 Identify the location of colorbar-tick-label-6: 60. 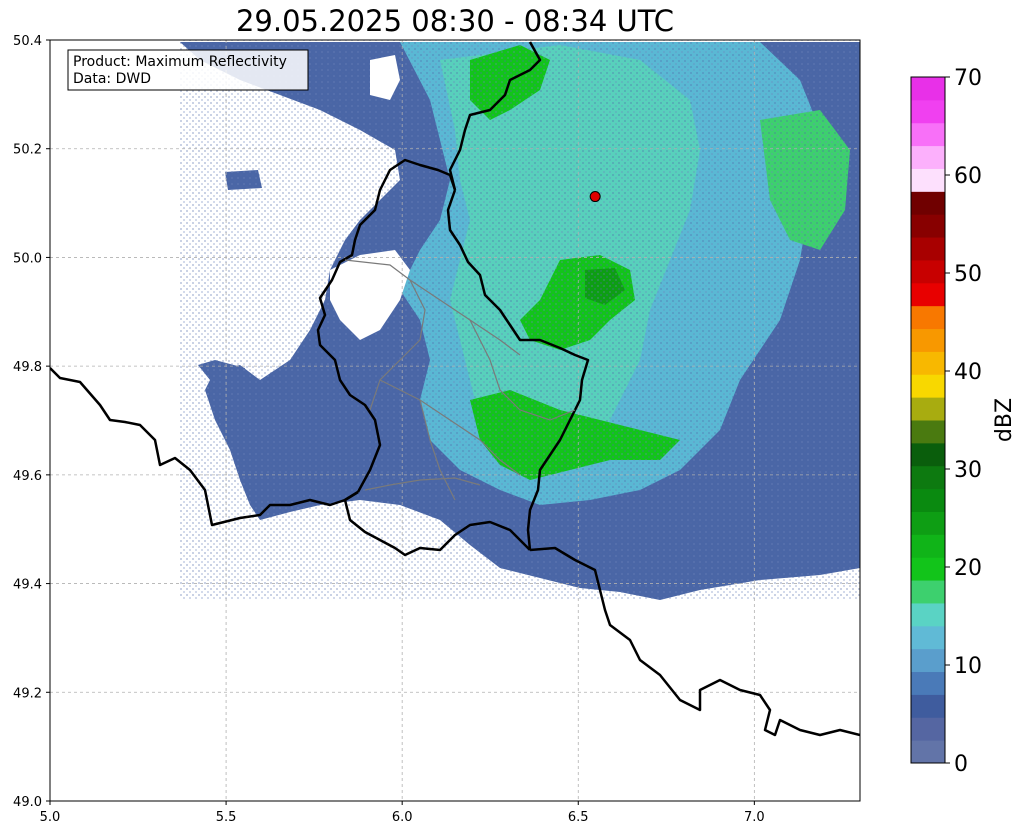
(968, 176).